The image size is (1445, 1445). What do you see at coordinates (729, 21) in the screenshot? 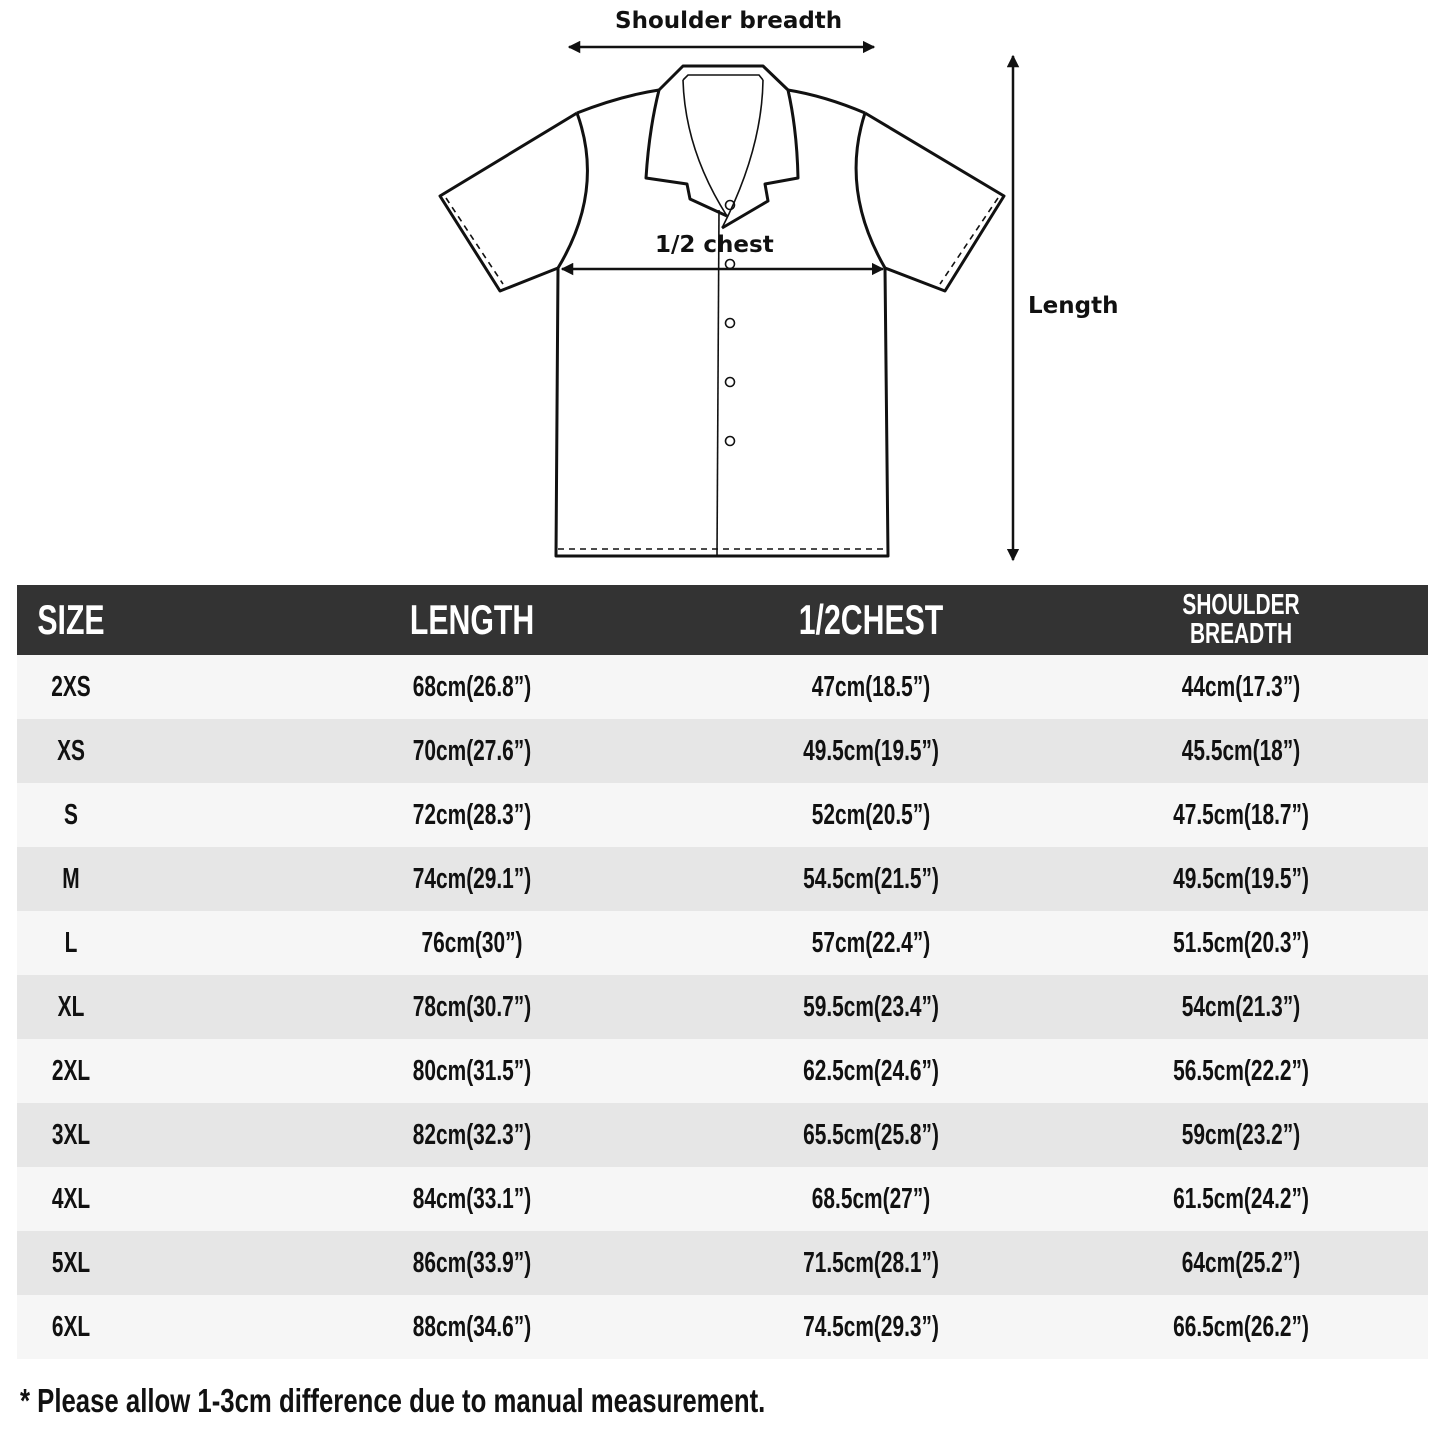
I see `shoulder-breadth-label: Shoulder breadth` at bounding box center [729, 21].